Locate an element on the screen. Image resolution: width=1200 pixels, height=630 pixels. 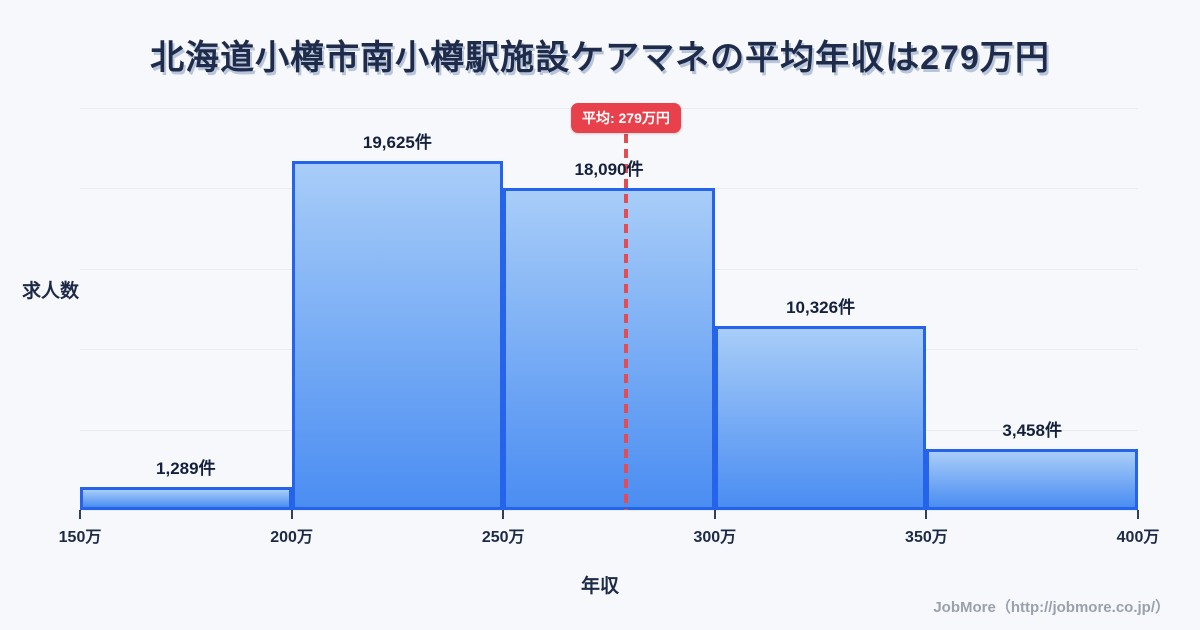
bar-value-label: 1,289件 is located at coordinates (186, 469).